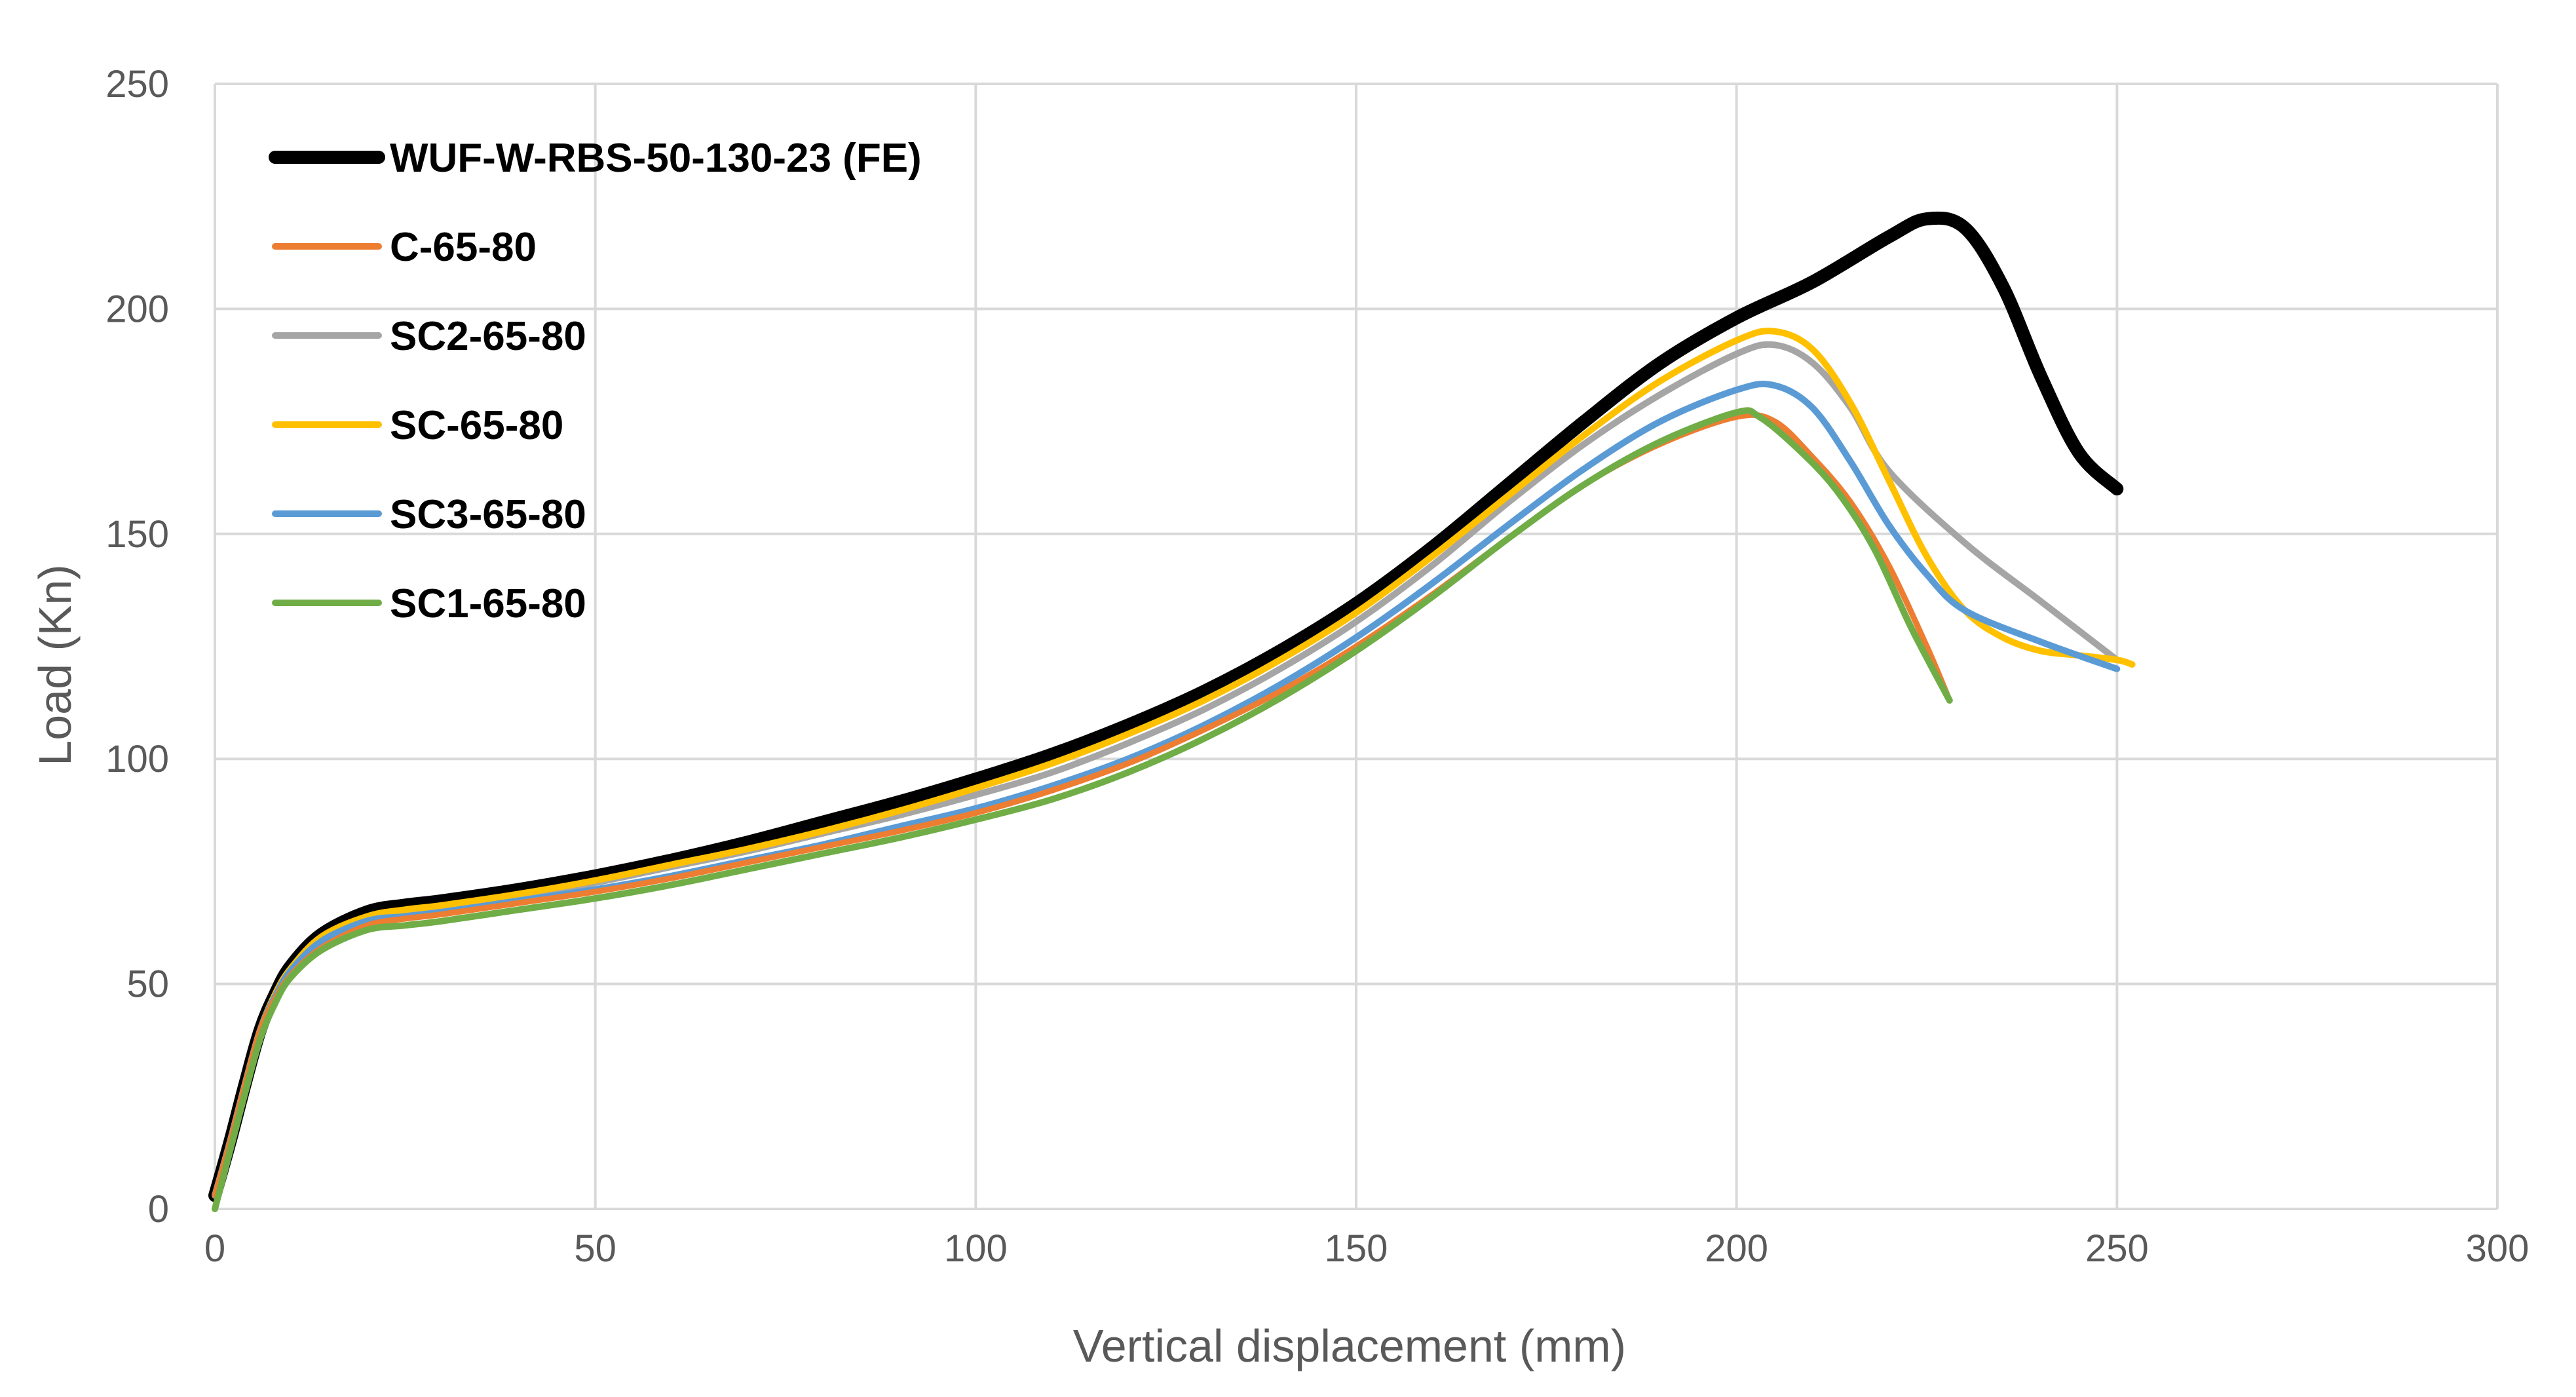 This screenshot has width=2576, height=1397. What do you see at coordinates (137, 84) in the screenshot?
I see `y-tick-label: 250` at bounding box center [137, 84].